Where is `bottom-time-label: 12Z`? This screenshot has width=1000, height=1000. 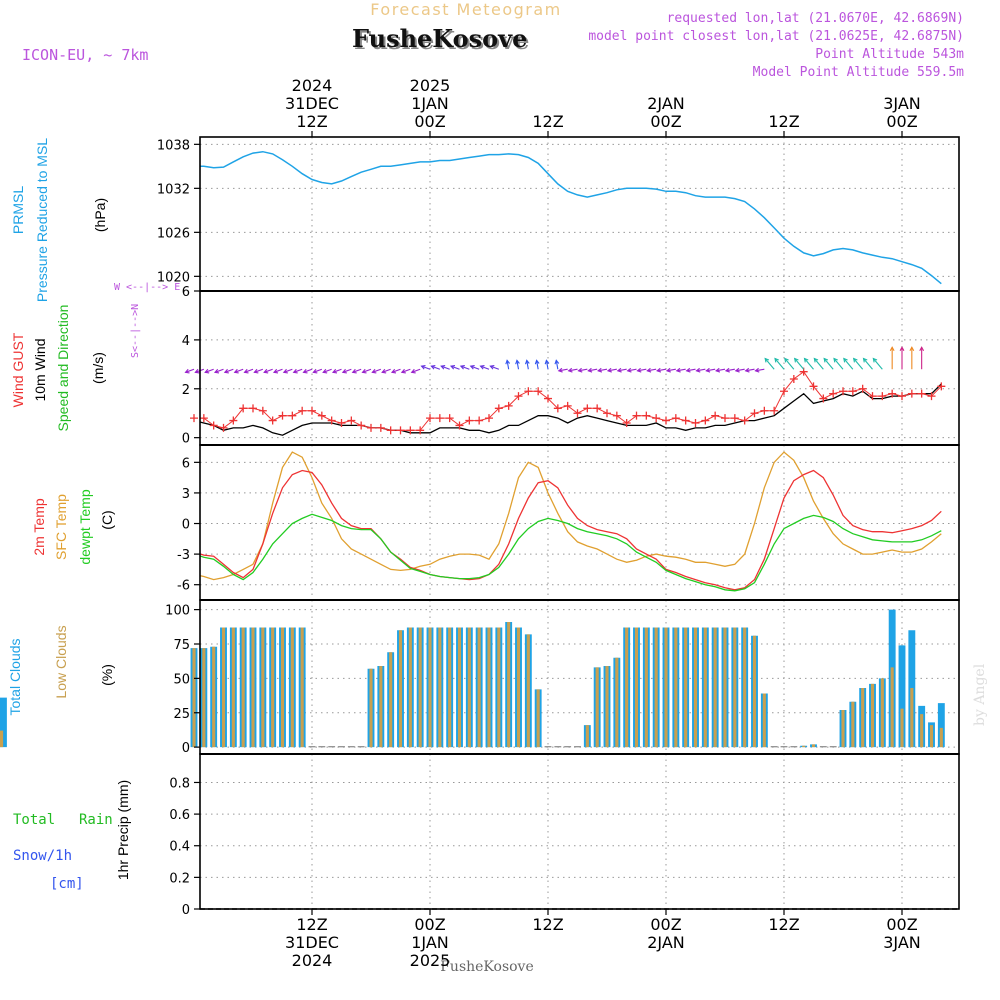
bottom-time-label: 12Z is located at coordinates (547, 924).